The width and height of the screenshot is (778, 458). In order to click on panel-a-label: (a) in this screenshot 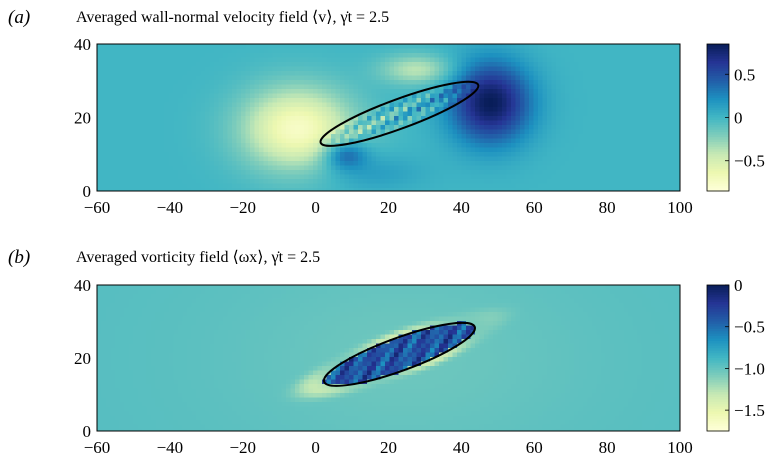, I will do `click(19, 17)`.